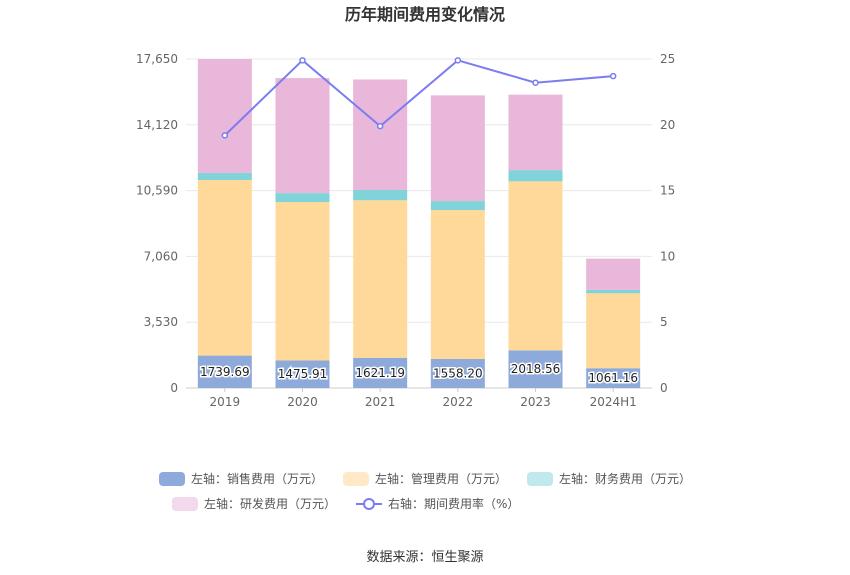 Image resolution: width=850 pixels, height=575 pixels. Describe the element at coordinates (161, 322) in the screenshot. I see `left-tick-label: 3,530` at that location.